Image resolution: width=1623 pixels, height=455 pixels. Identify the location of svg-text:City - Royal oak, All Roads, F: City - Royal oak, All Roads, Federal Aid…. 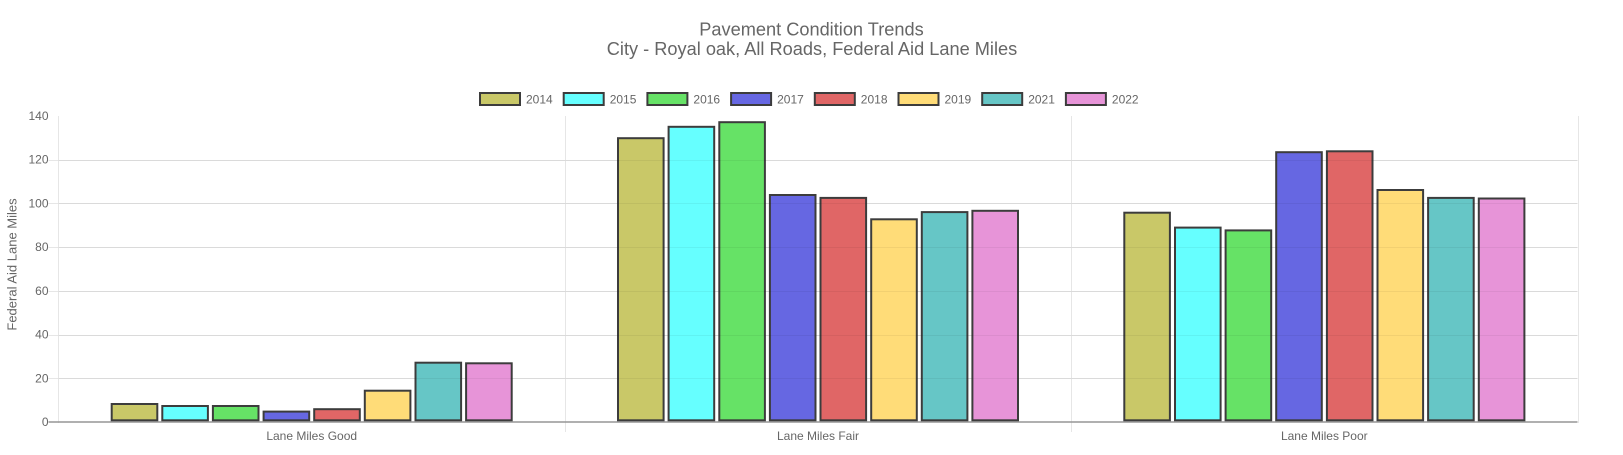
(812, 49).